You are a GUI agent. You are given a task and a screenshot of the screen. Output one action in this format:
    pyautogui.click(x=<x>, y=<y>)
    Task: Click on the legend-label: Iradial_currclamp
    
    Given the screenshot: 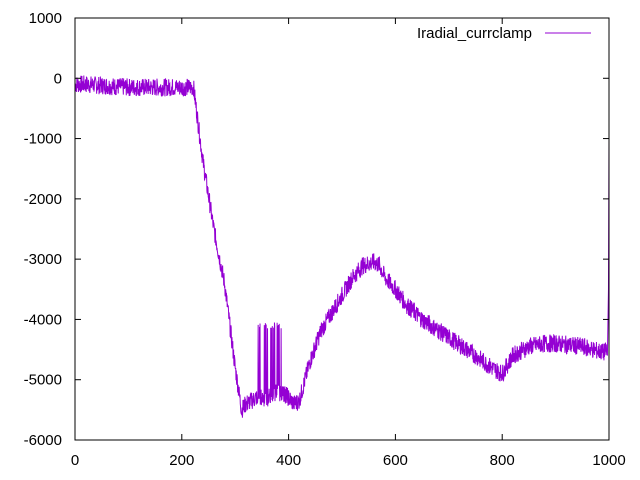 What is the action you would take?
    pyautogui.click(x=474, y=33)
    